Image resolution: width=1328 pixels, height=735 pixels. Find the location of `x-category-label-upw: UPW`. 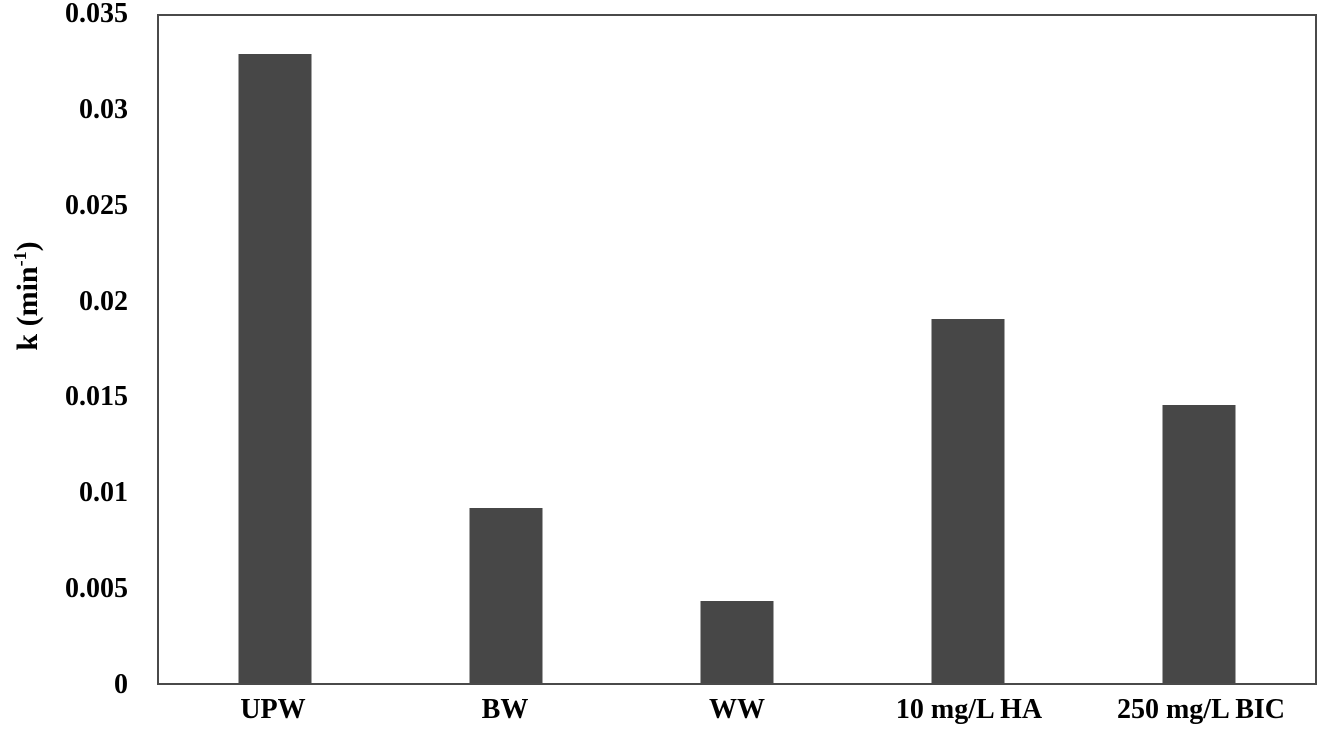

x-category-label-upw: UPW is located at coordinates (273, 709).